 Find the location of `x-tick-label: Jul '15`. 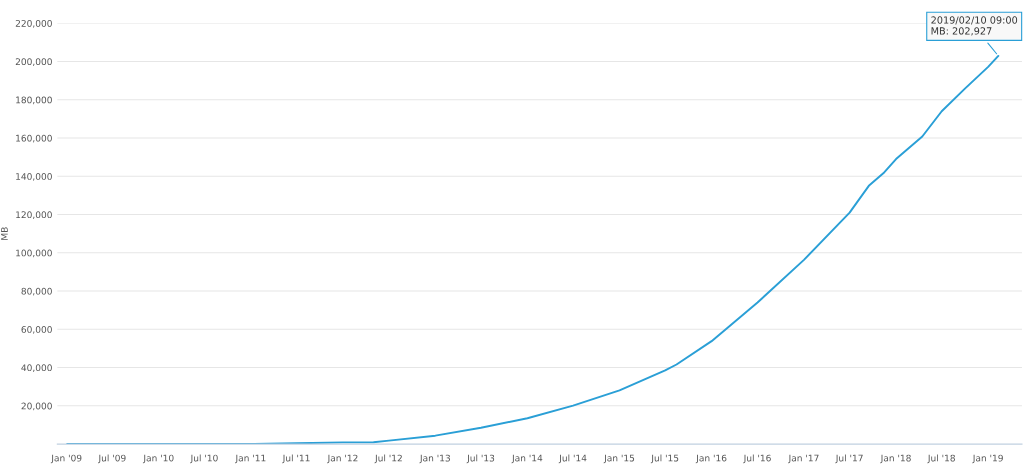

x-tick-label: Jul '15 is located at coordinates (664, 459).